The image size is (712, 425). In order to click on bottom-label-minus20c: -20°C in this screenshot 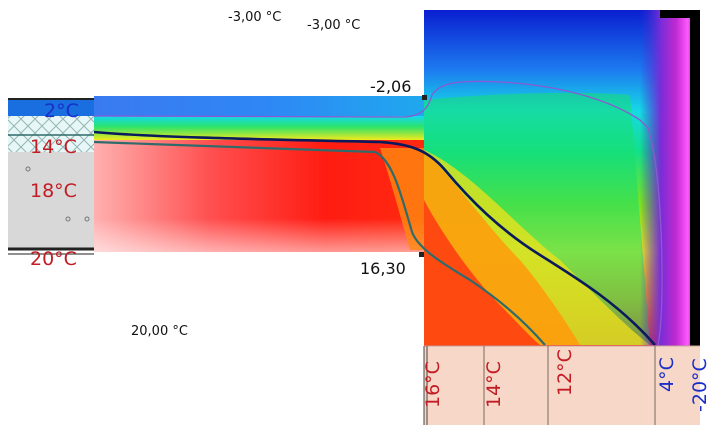, I will do `click(700, 385)`.